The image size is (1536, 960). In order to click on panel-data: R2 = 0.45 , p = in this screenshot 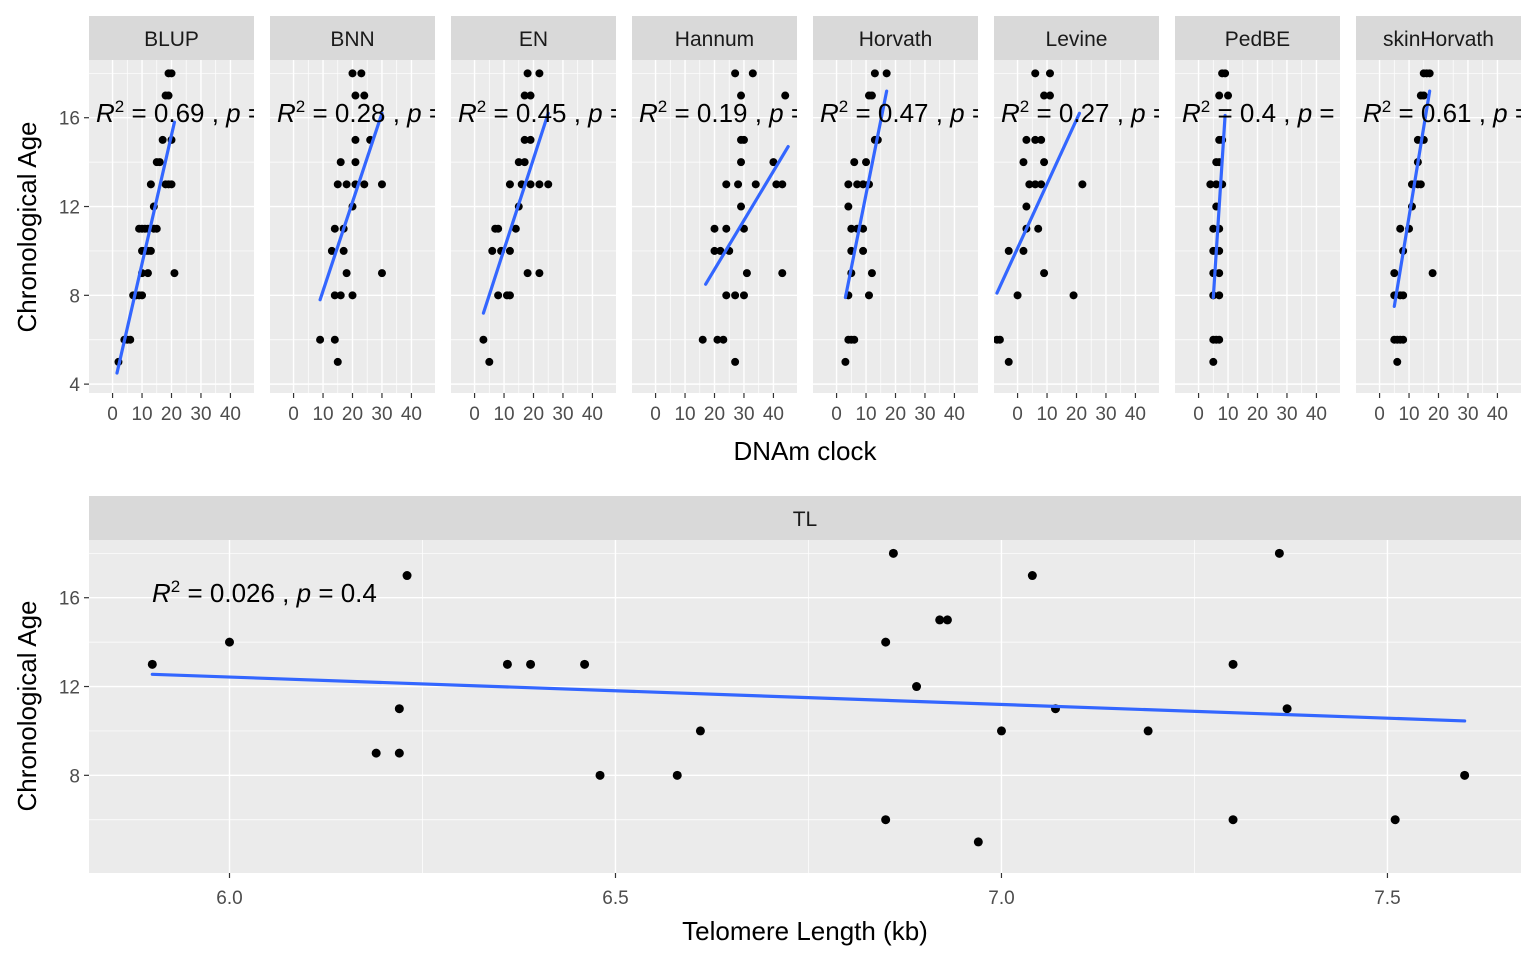, I will do `click(537, 217)`.